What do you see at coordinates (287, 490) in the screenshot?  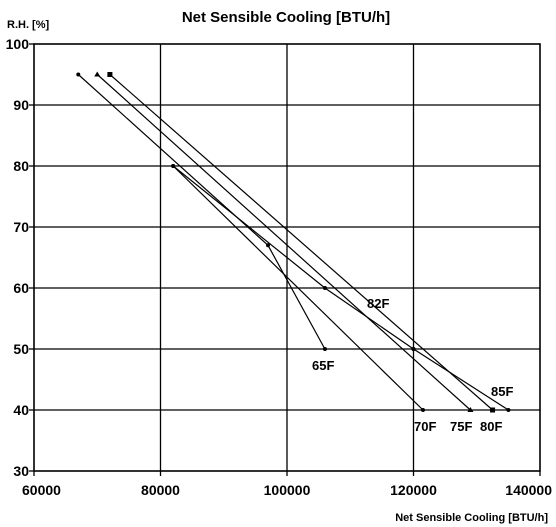 I see `x-tick-label: 100000` at bounding box center [287, 490].